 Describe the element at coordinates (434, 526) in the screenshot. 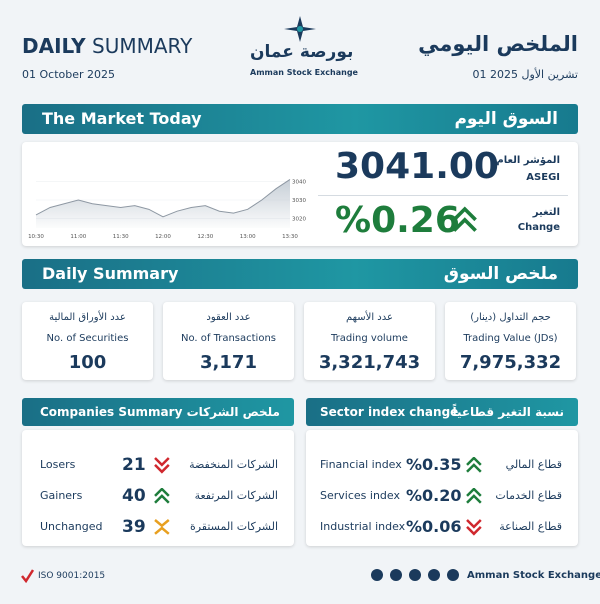

I see `row-value: %0.06` at that location.